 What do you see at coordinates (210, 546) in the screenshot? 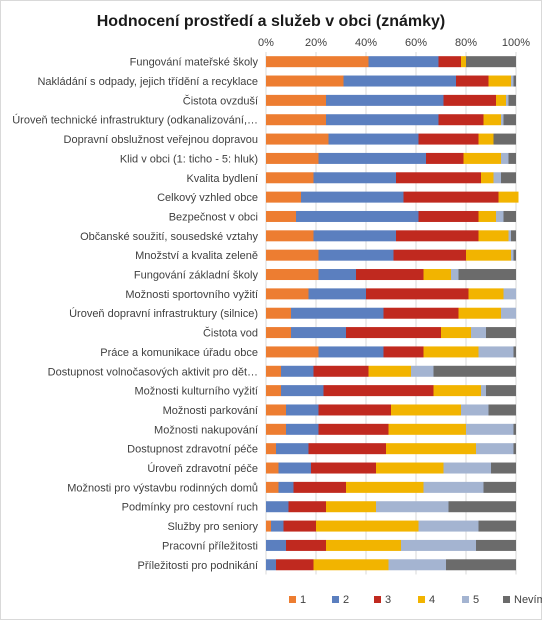
I see `category-label: Pracovní příležitosti` at bounding box center [210, 546].